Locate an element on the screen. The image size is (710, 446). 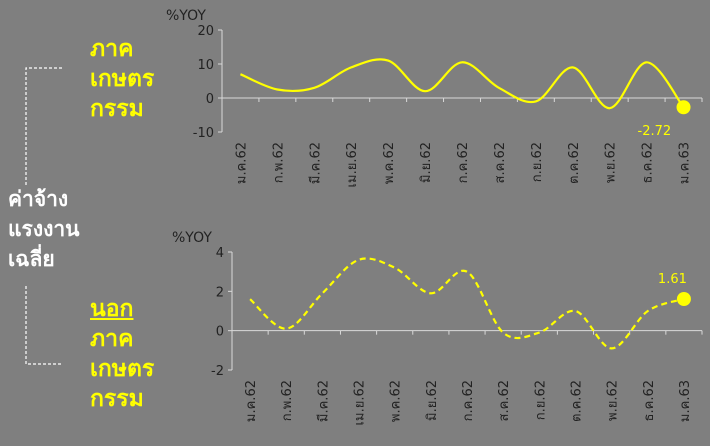
label-non-agriculture-line2: ภาค is located at coordinates (112, 339).